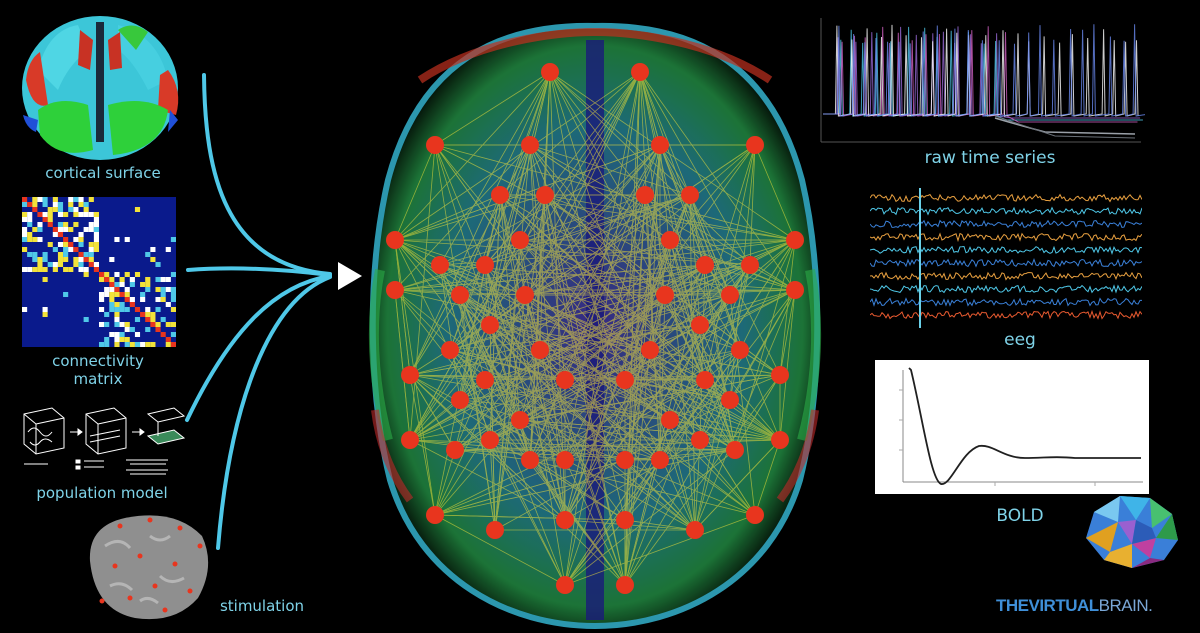  I want to click on tvb-logo-bold: THEVIRTUAL, so click(1047, 605).